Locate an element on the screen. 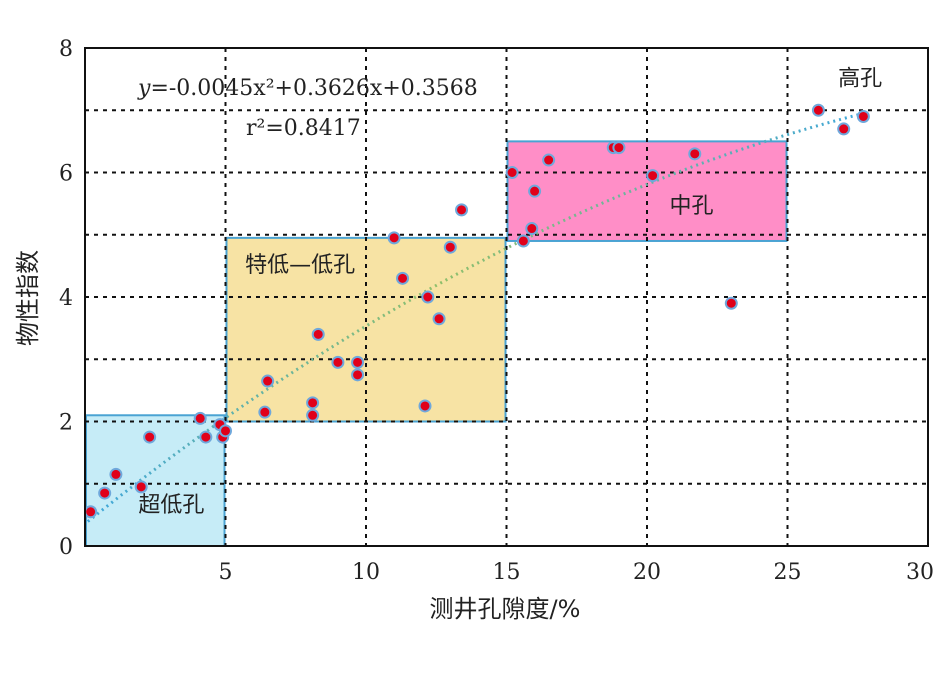 This screenshot has height=679, width=945. x-tick-label: 5 is located at coordinates (226, 572).